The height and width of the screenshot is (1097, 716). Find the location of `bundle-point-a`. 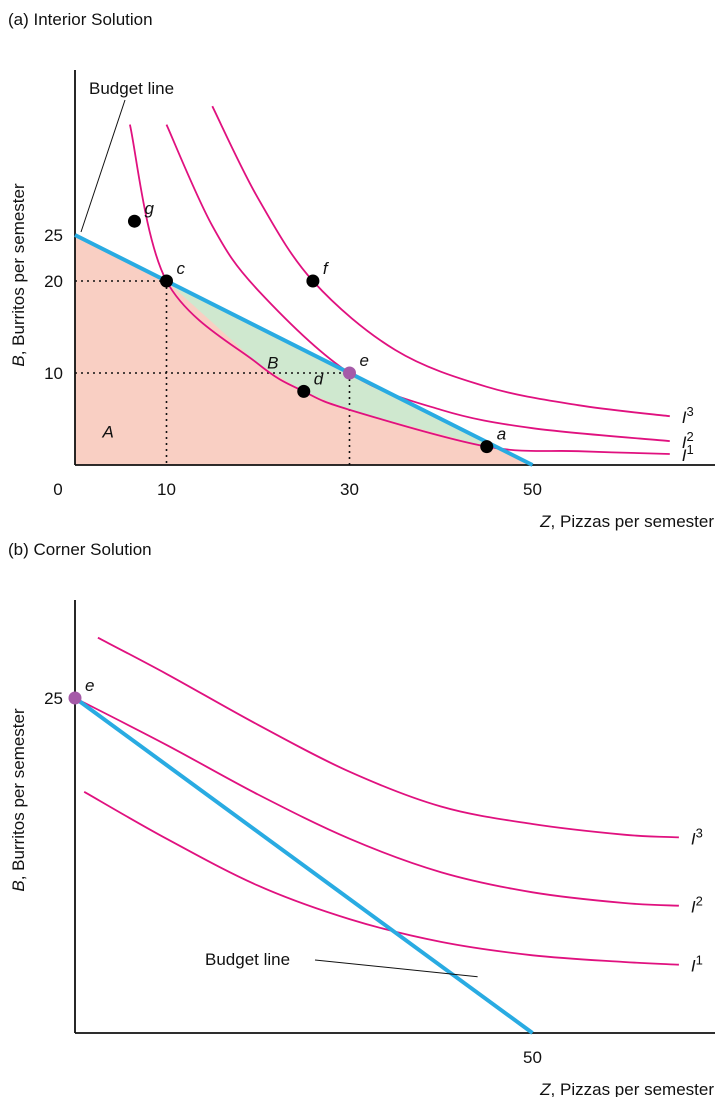

bundle-point-a is located at coordinates (487, 447).